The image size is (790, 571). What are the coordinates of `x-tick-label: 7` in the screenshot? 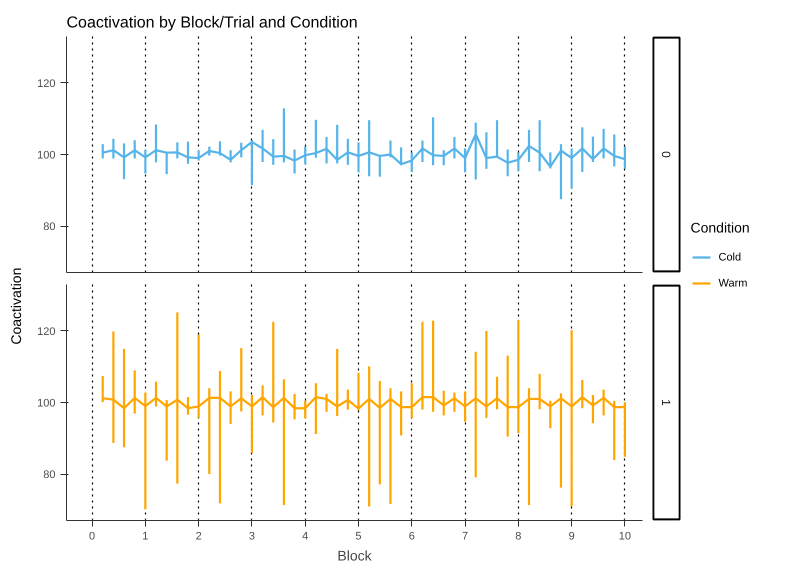 It's located at (465, 536).